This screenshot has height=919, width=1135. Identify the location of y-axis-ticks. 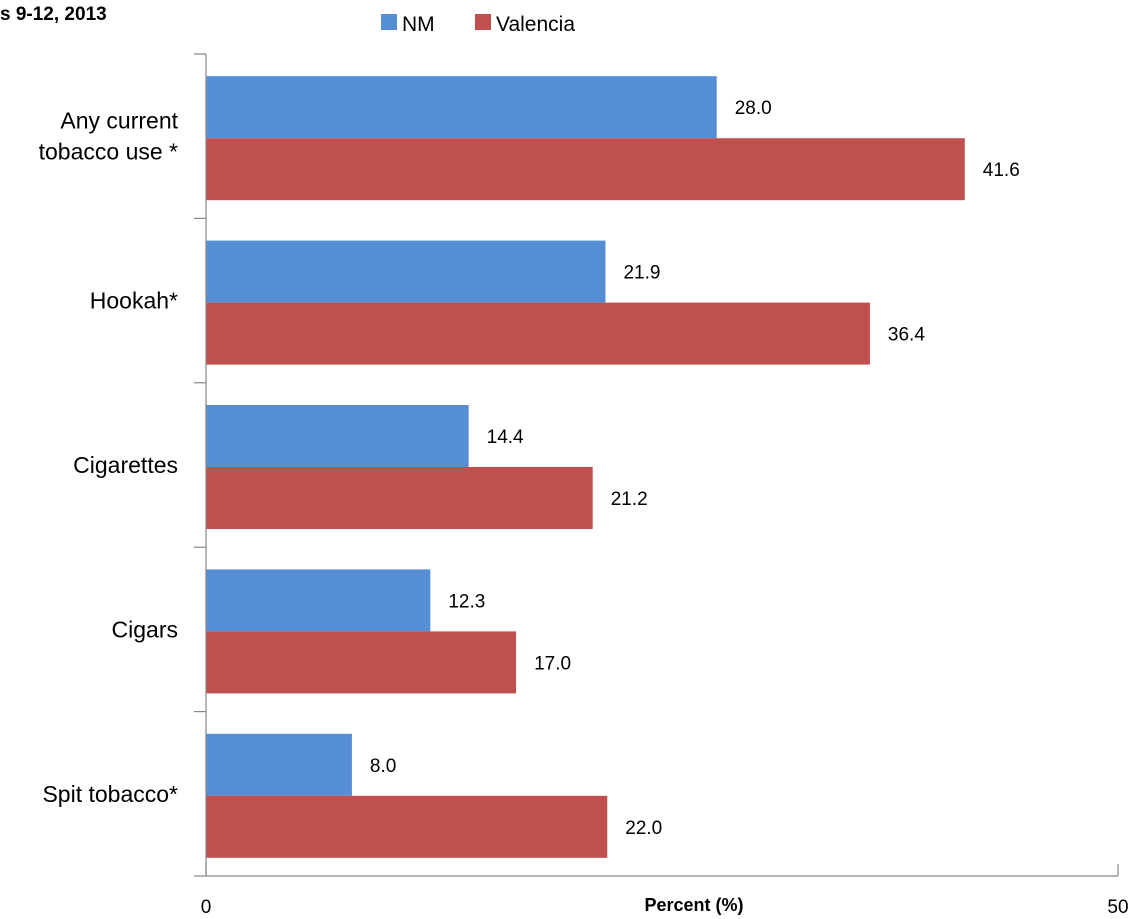
(200, 465).